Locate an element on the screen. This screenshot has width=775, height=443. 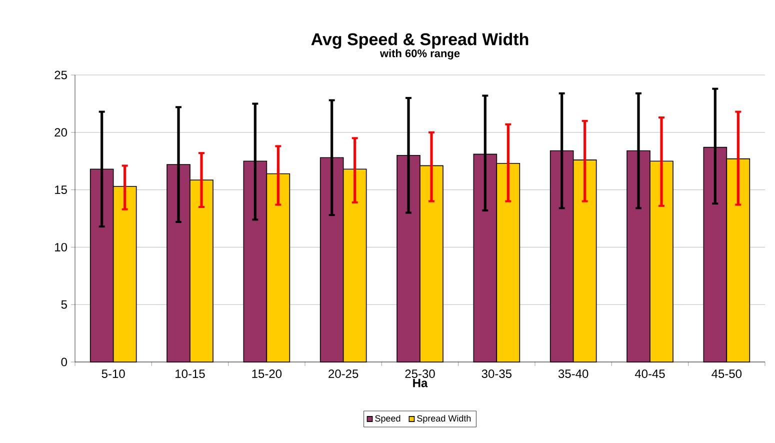
x-tick-label: 40-45 is located at coordinates (649, 374).